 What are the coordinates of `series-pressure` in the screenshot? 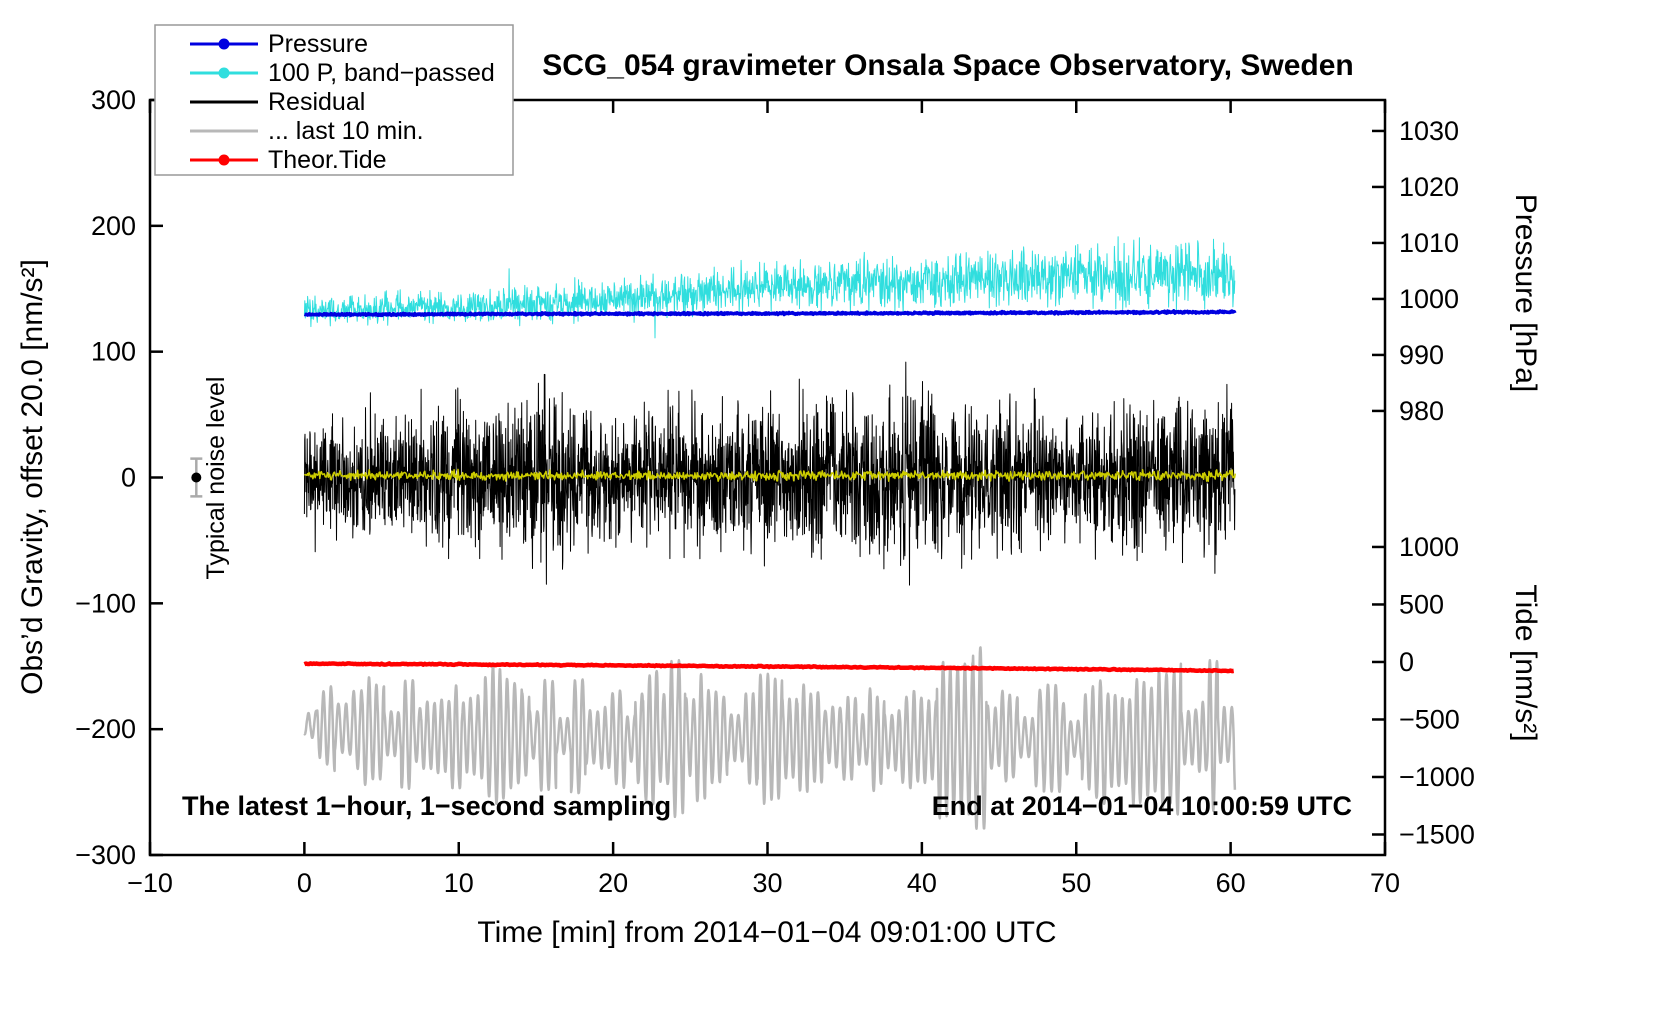 It's located at (770, 313).